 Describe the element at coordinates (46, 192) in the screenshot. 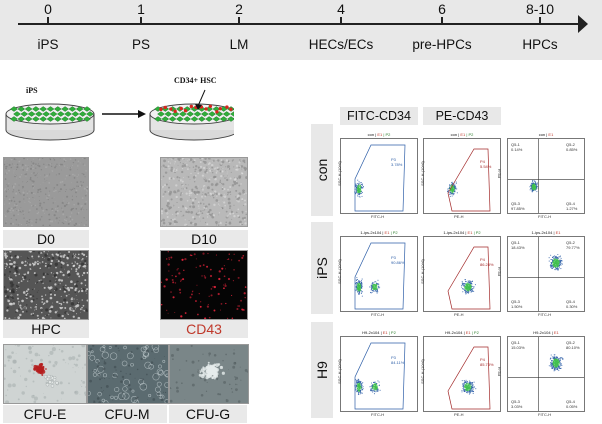

I see `micro-d0` at that location.